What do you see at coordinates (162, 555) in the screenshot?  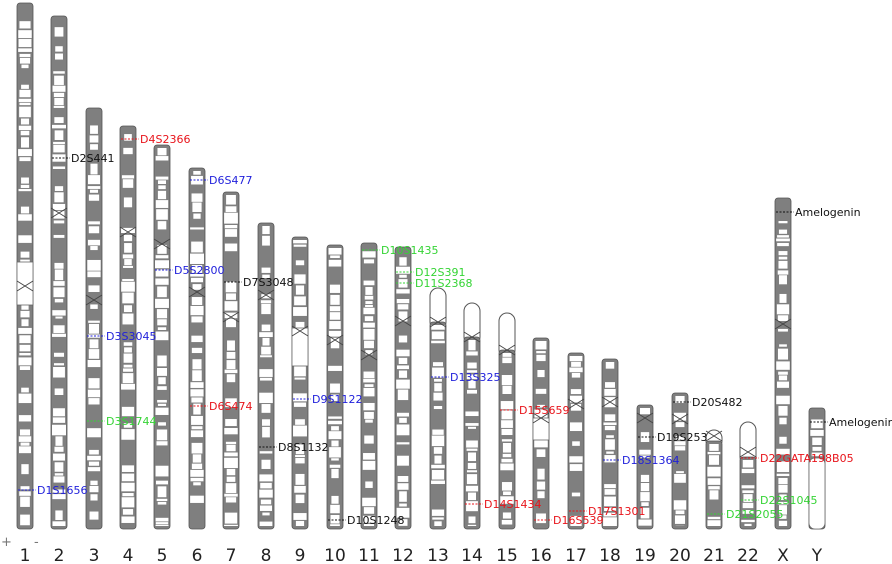 I see `chromosome-label-5: 5` at bounding box center [162, 555].